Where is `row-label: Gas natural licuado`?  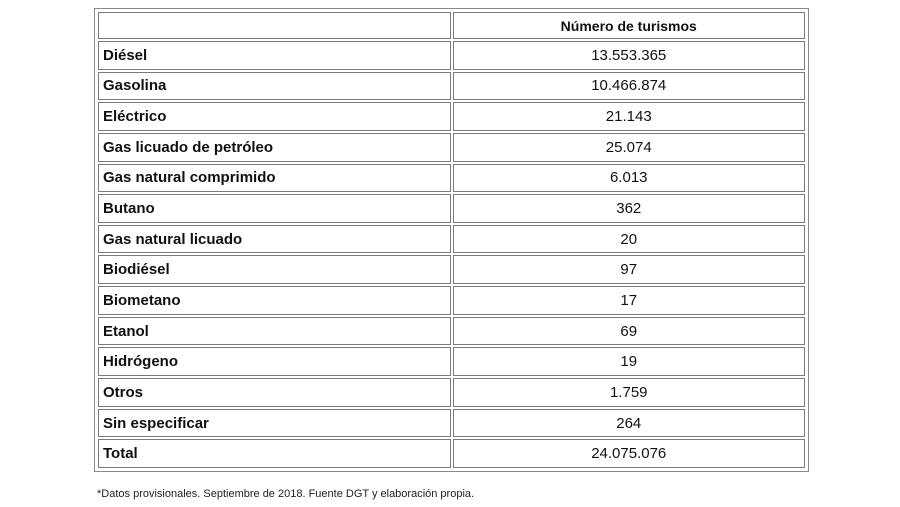
row-label: Gas natural licuado is located at coordinates (274, 239).